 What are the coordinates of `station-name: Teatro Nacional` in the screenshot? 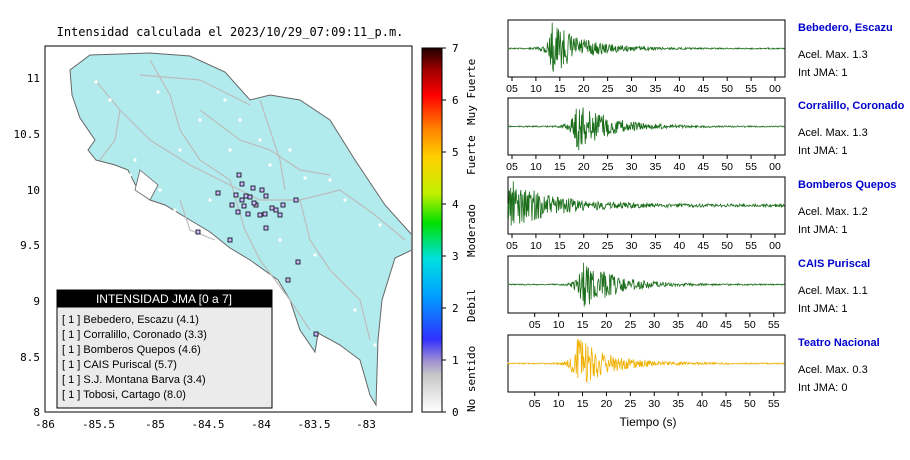 It's located at (839, 343).